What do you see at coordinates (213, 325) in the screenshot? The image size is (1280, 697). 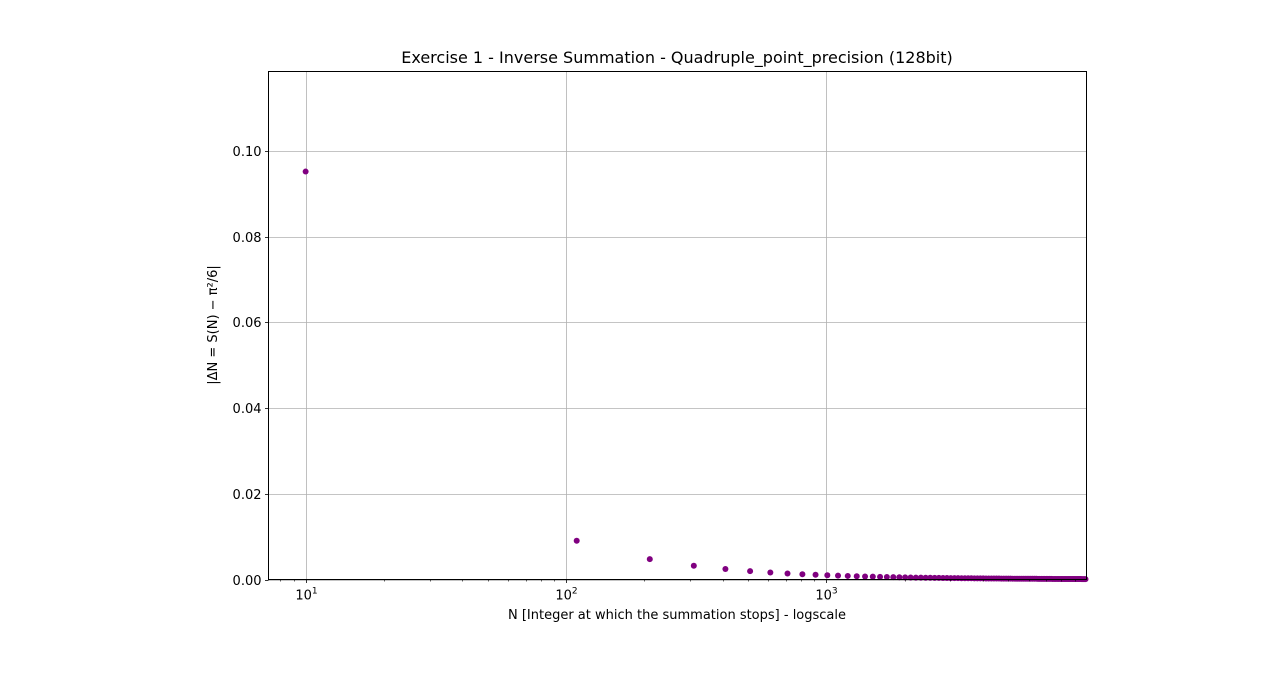 I see `y-axis-label: |ΔN = S(N) − π²/6|` at bounding box center [213, 325].